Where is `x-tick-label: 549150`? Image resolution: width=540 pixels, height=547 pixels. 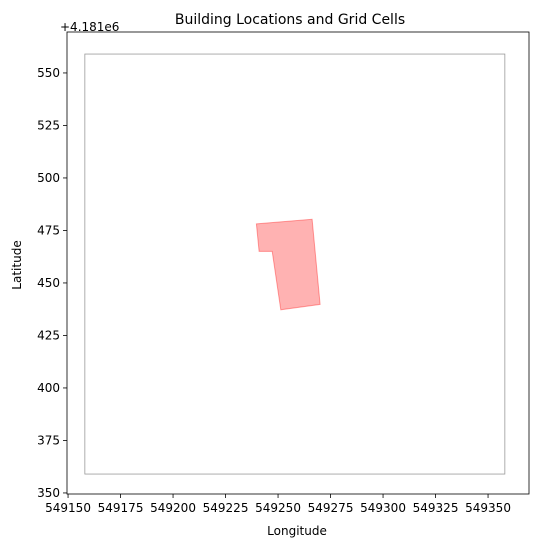
x-tick-label: 549150 is located at coordinates (68, 508).